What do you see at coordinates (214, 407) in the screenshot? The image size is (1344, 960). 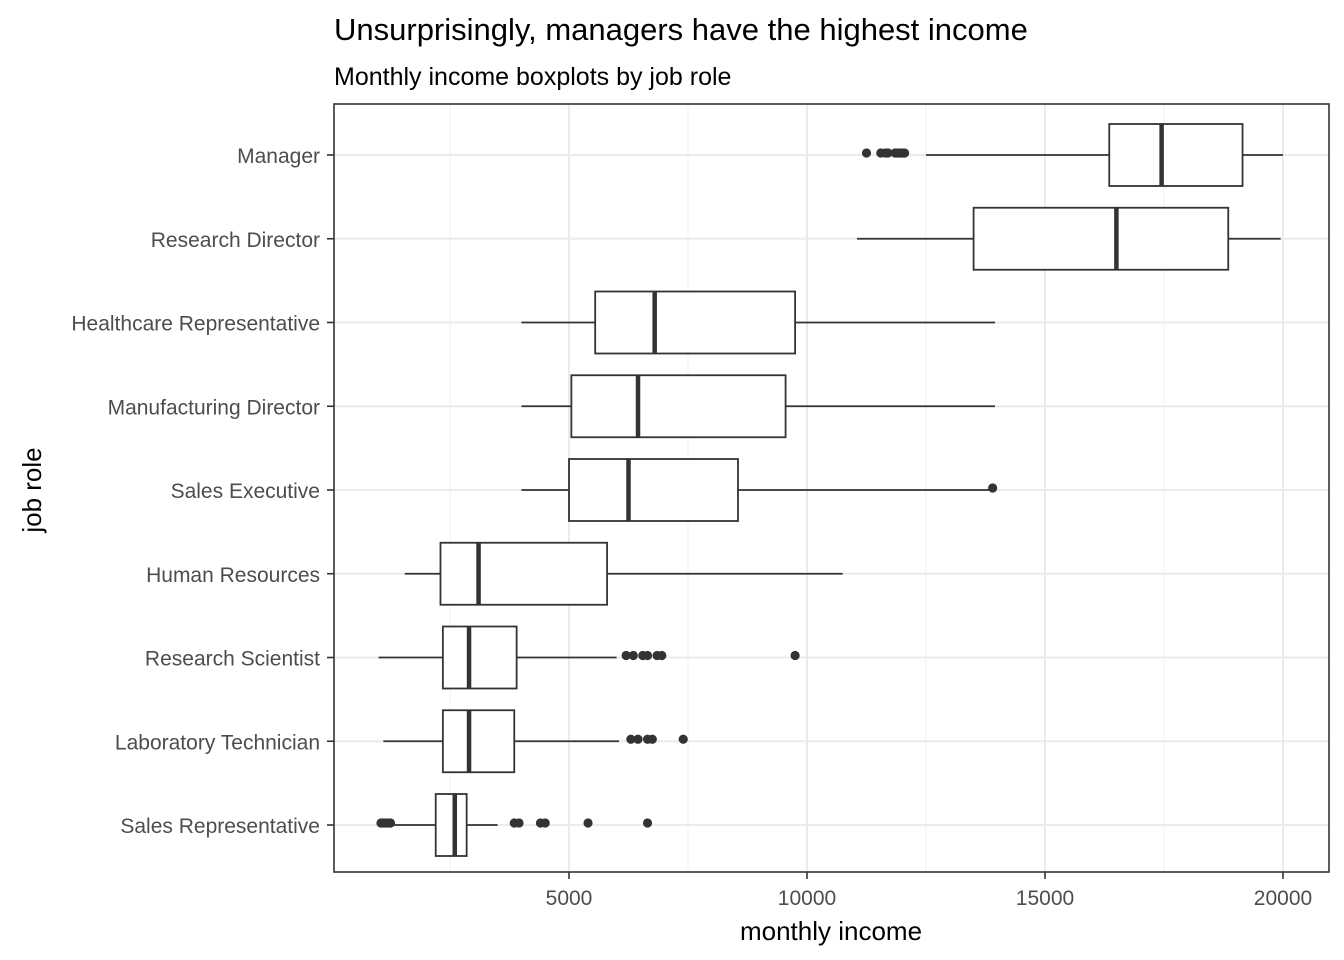 I see `y-tick-label: Manufacturing Director` at bounding box center [214, 407].